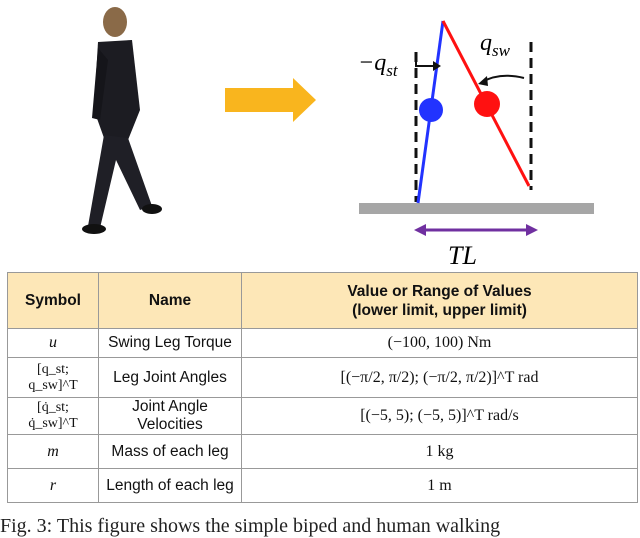  What do you see at coordinates (122, 120) in the screenshot?
I see `walking-person-image` at bounding box center [122, 120].